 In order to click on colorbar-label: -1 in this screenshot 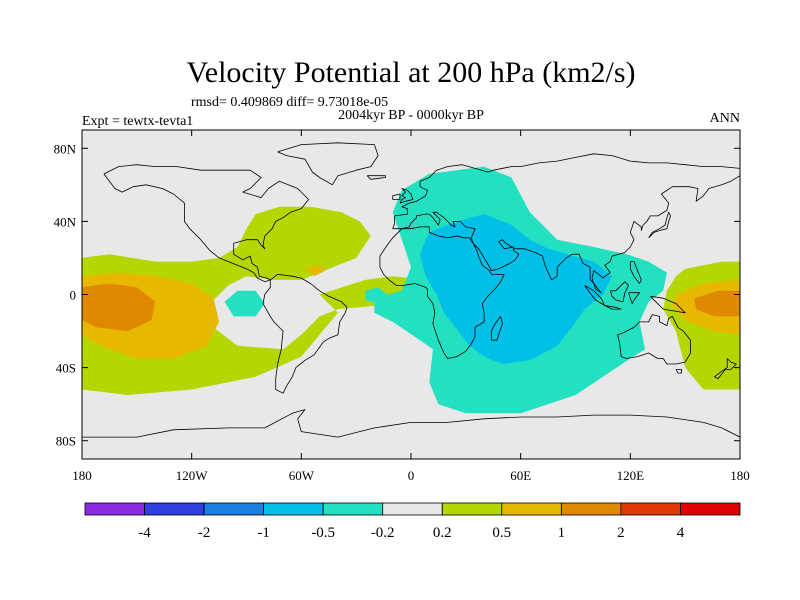, I will do `click(263, 533)`.